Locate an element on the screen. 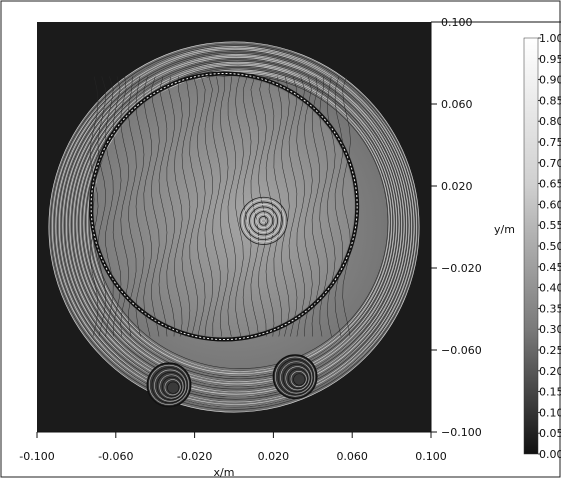 Image resolution: width=561 pixels, height=478 pixels. x-tick-label: 0.100 is located at coordinates (431, 456).